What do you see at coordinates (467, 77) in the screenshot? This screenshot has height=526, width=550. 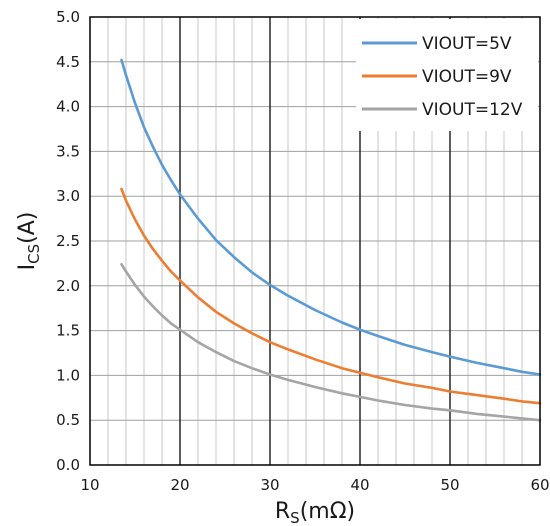 I see `legend-label-2: VIOUT=9V` at bounding box center [467, 77].